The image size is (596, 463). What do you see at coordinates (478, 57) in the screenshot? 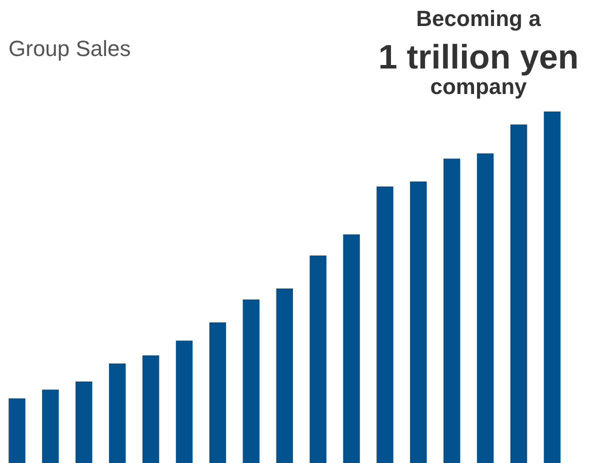
I see `text: 1 trillion yen` at bounding box center [478, 57].